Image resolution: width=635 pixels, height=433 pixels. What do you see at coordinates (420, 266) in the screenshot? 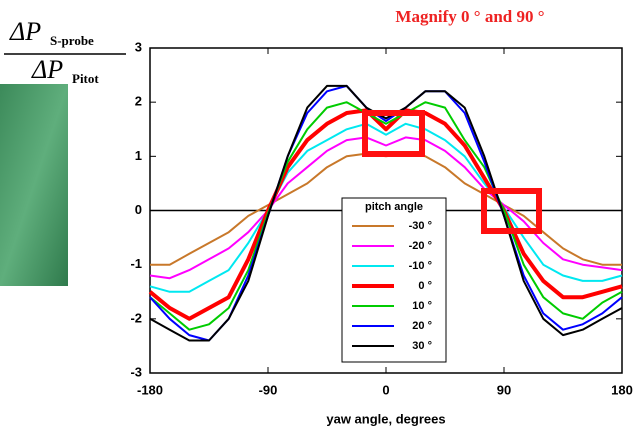
I see `legend-label: -10 °` at bounding box center [420, 266].